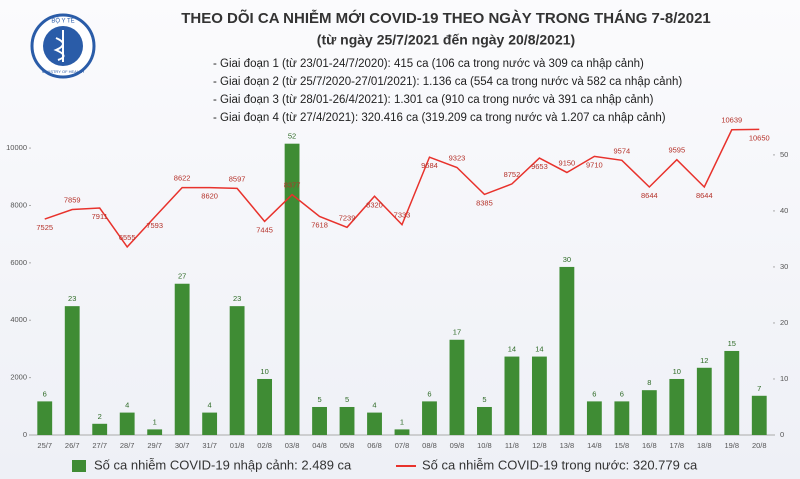 Image resolution: width=800 pixels, height=479 pixels. Describe the element at coordinates (512, 174) in the screenshot. I see `line-label: 8752` at that location.